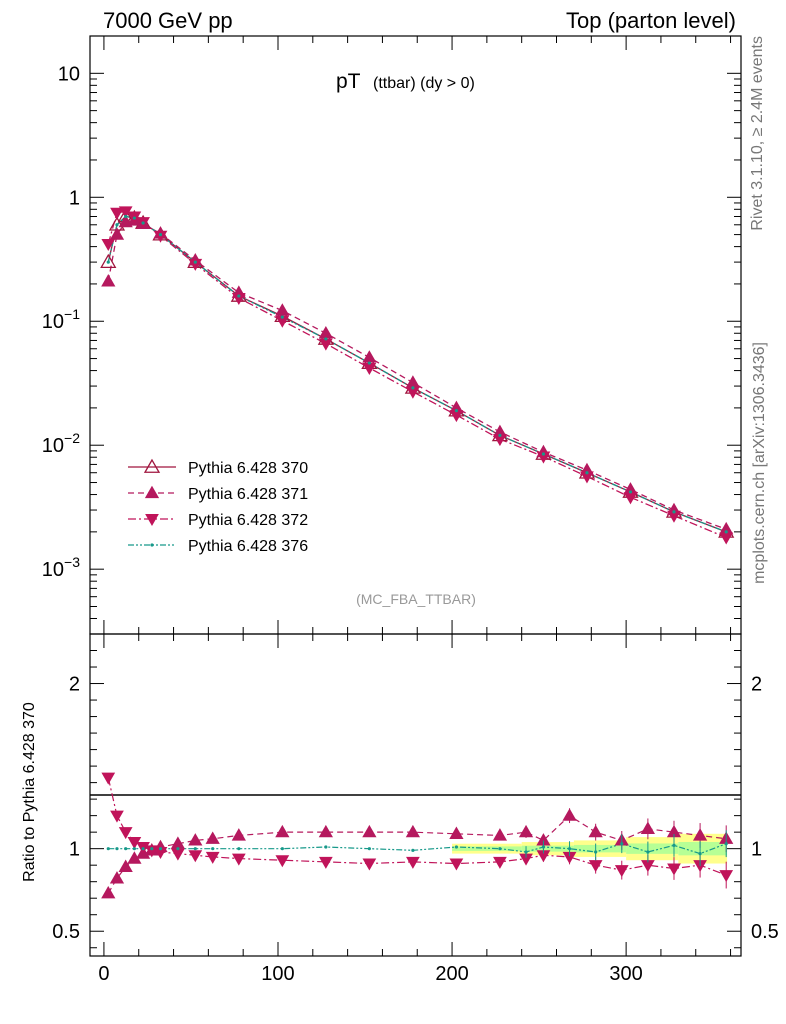 The height and width of the screenshot is (1024, 786). Describe the element at coordinates (248, 494) in the screenshot. I see `legend-entry-label: Pythia 6.428 371` at that location.